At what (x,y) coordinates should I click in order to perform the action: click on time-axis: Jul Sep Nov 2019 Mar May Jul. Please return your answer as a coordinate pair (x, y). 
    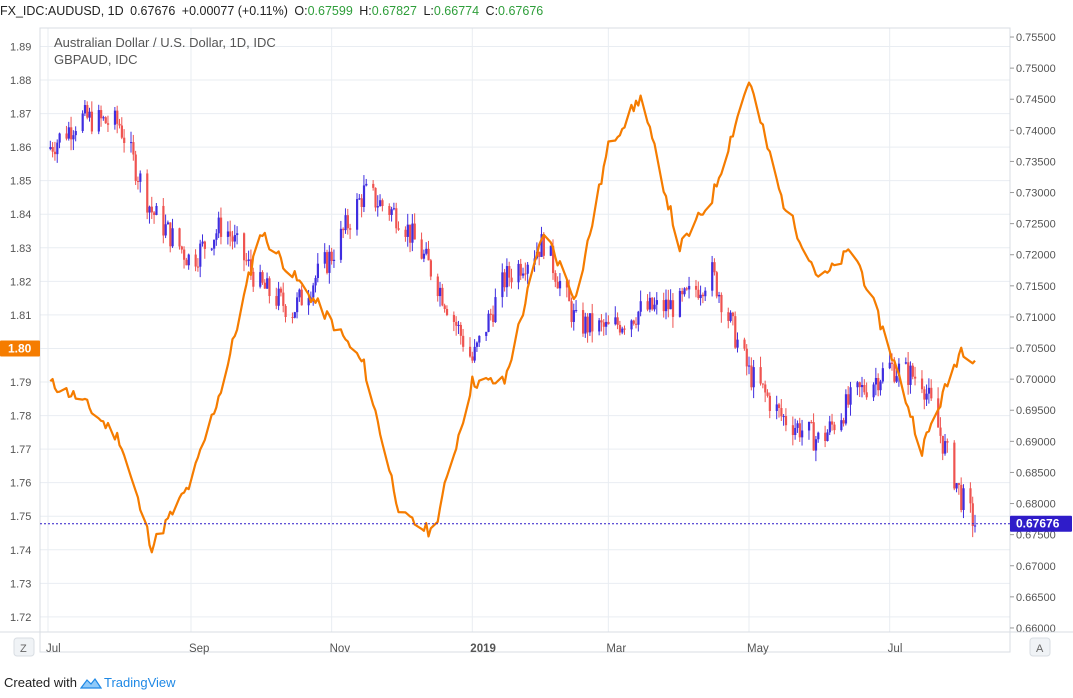
    Looking at the image, I should click on (474, 649).